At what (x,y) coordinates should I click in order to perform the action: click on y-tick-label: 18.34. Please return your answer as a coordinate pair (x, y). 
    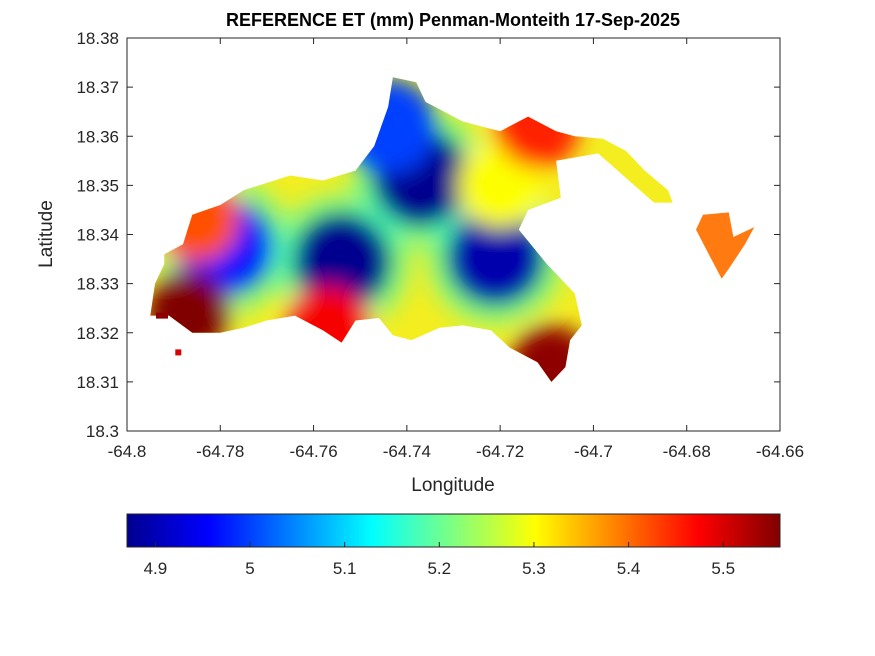
    Looking at the image, I should click on (97, 235).